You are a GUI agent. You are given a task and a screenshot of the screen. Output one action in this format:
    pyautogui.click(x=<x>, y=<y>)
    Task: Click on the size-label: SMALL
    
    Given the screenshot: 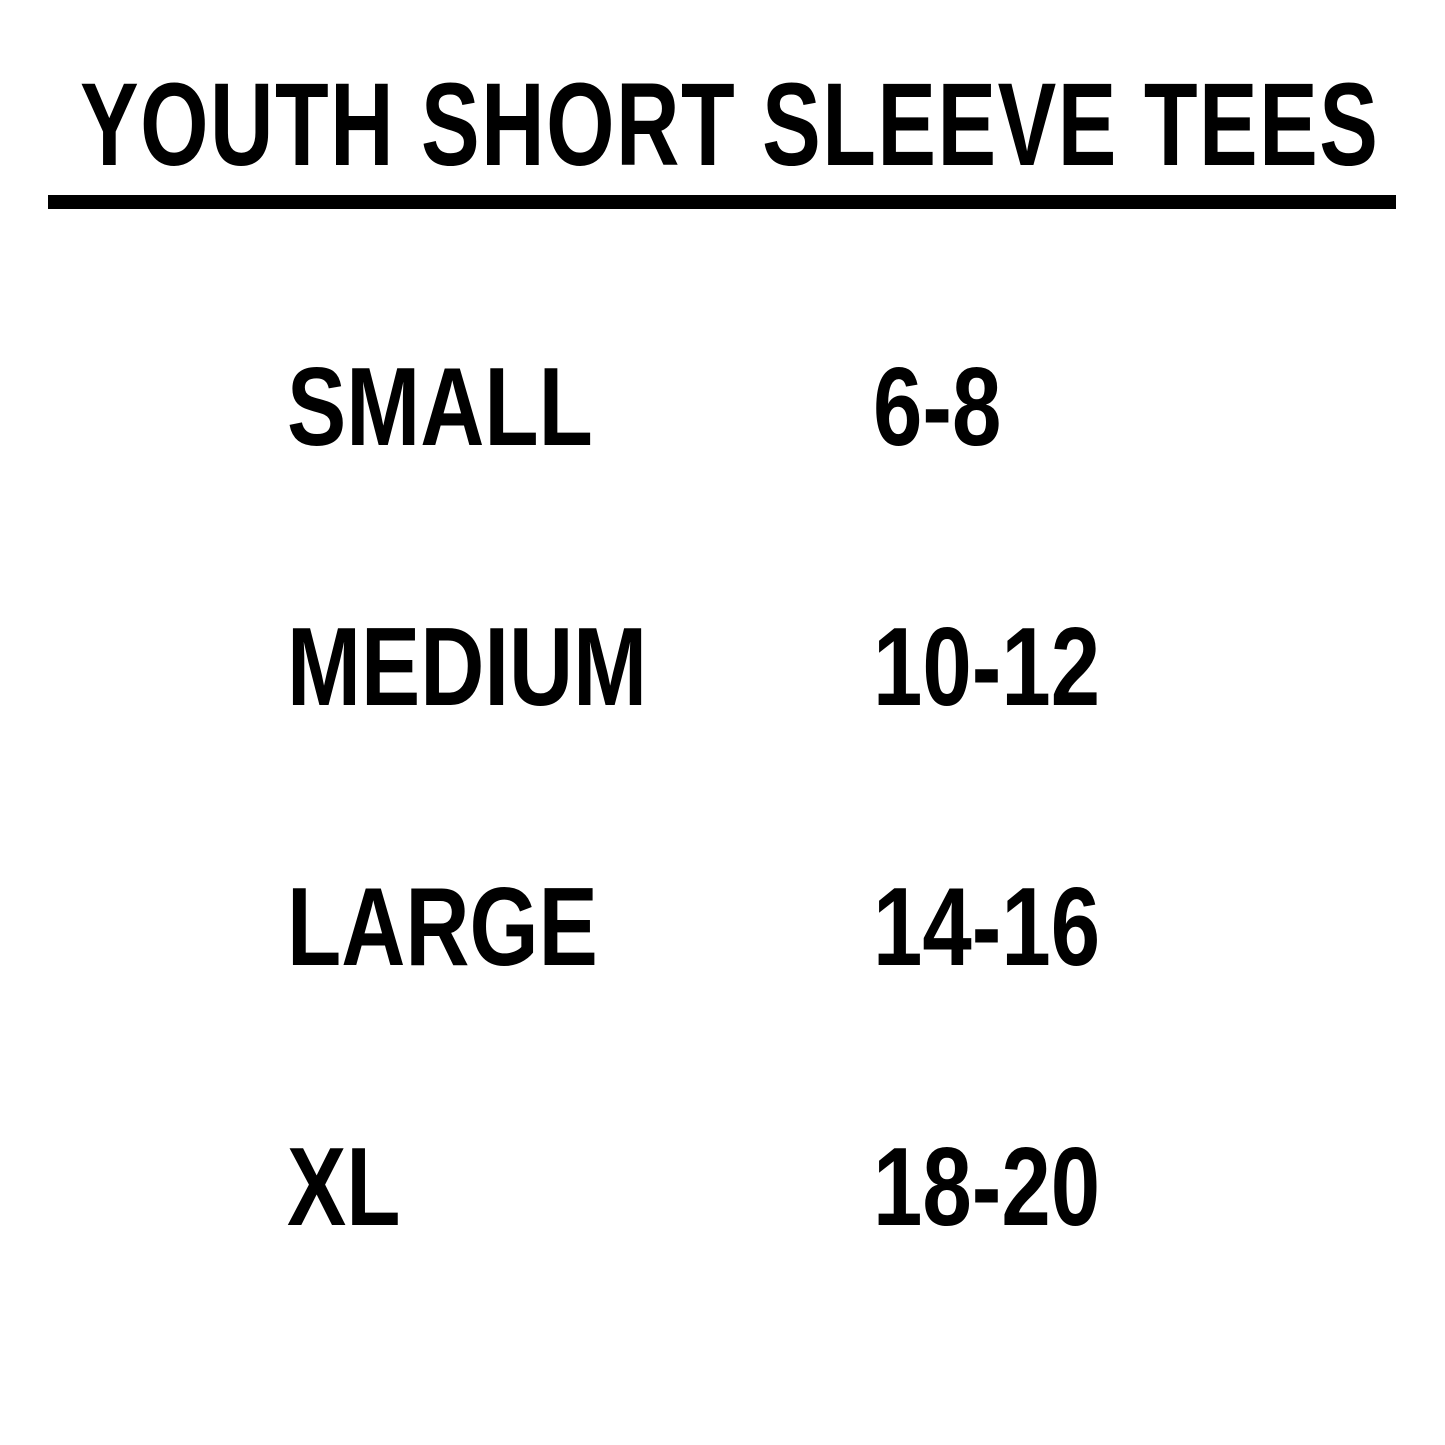 What is the action you would take?
    pyautogui.click(x=440, y=407)
    